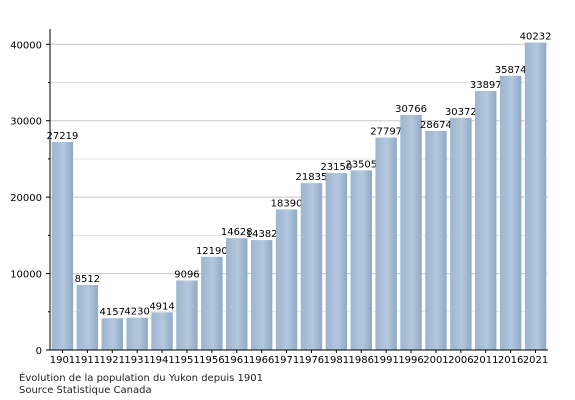  I want to click on data-label-1931: 4230, so click(136, 312).